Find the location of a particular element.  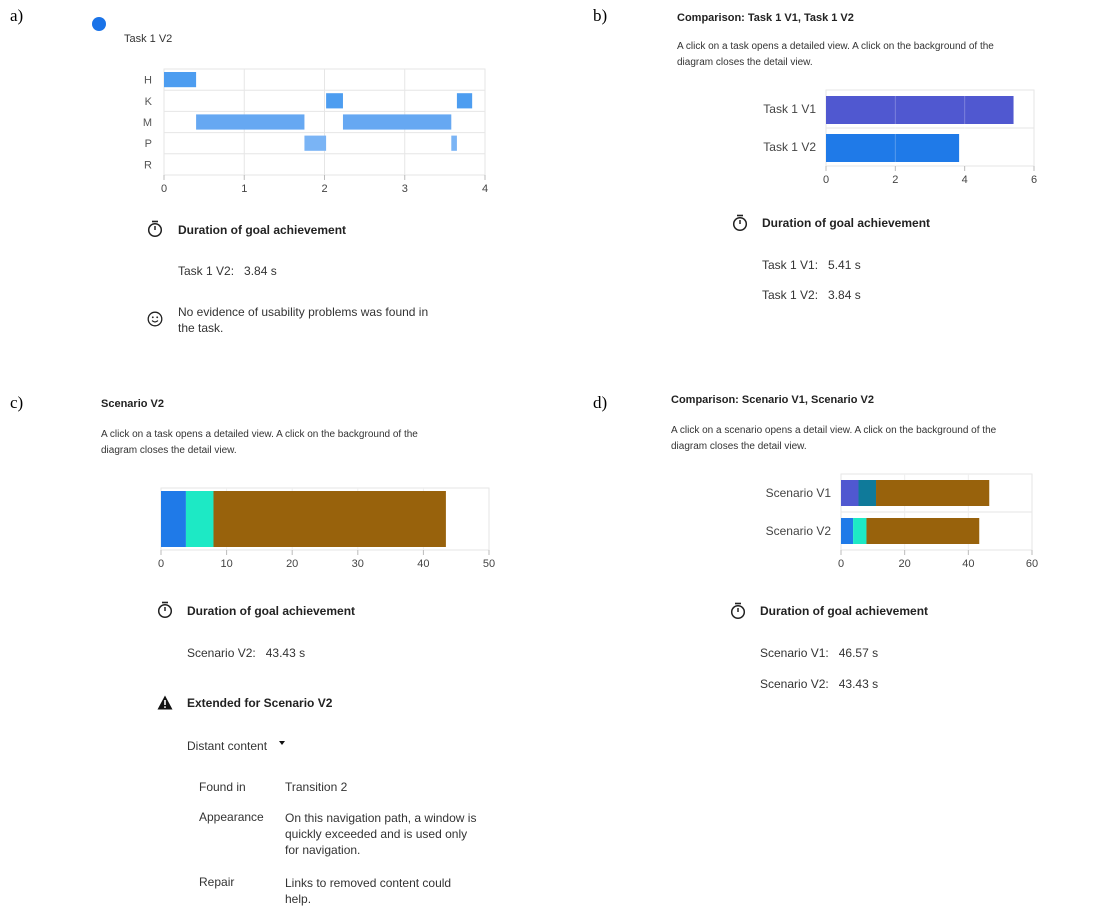

duration-label: Scenario V1: is located at coordinates (794, 653).